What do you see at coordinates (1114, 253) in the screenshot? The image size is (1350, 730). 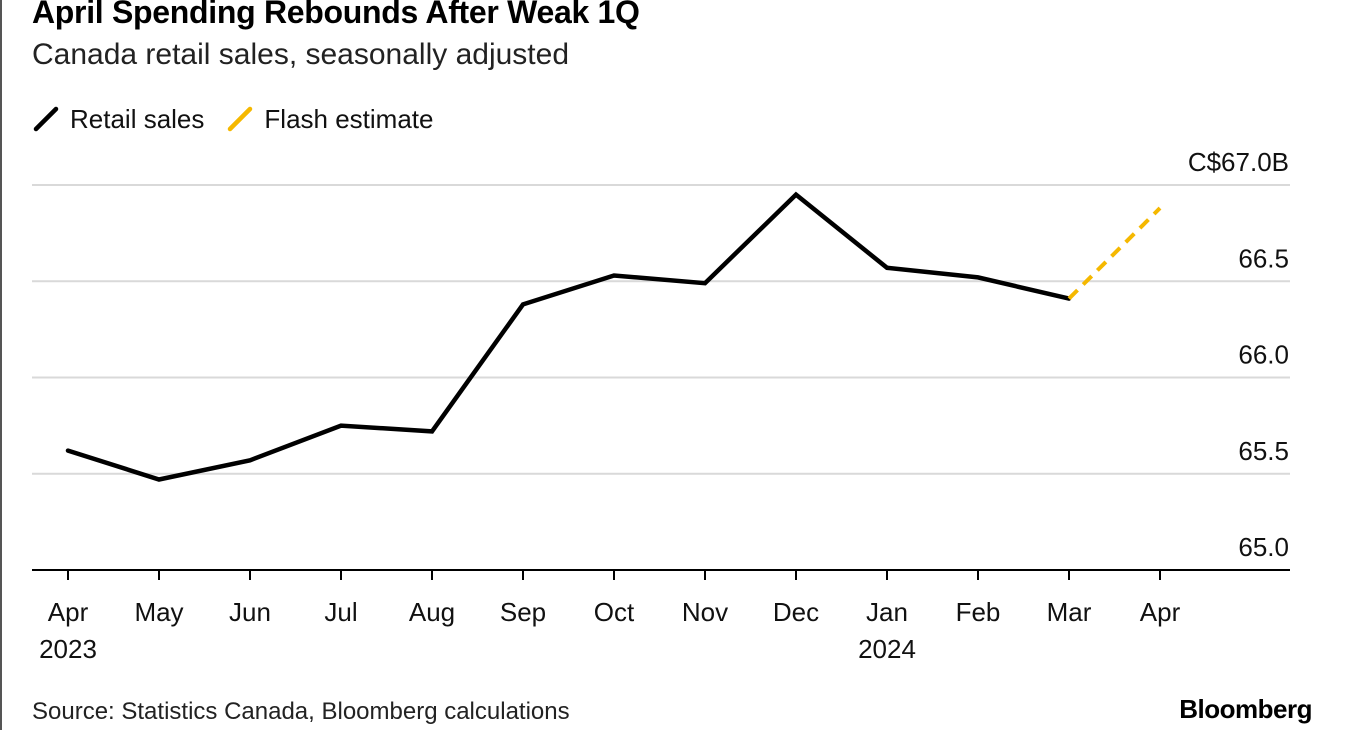 I see `series-line-flash-estimate` at bounding box center [1114, 253].